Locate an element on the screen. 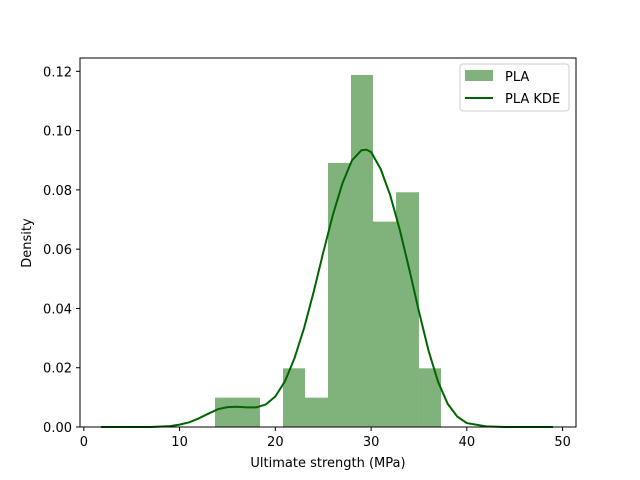 The width and height of the screenshot is (640, 480). x-axis-ticks: 0 10 20 30 40 50 is located at coordinates (325, 438).